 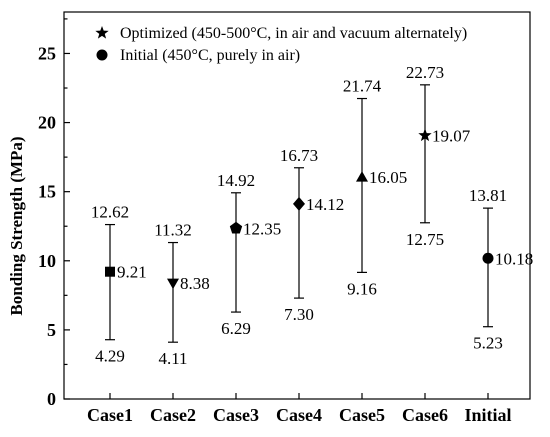 I want to click on lower-bound-label: 6.29, so click(x=236, y=328).